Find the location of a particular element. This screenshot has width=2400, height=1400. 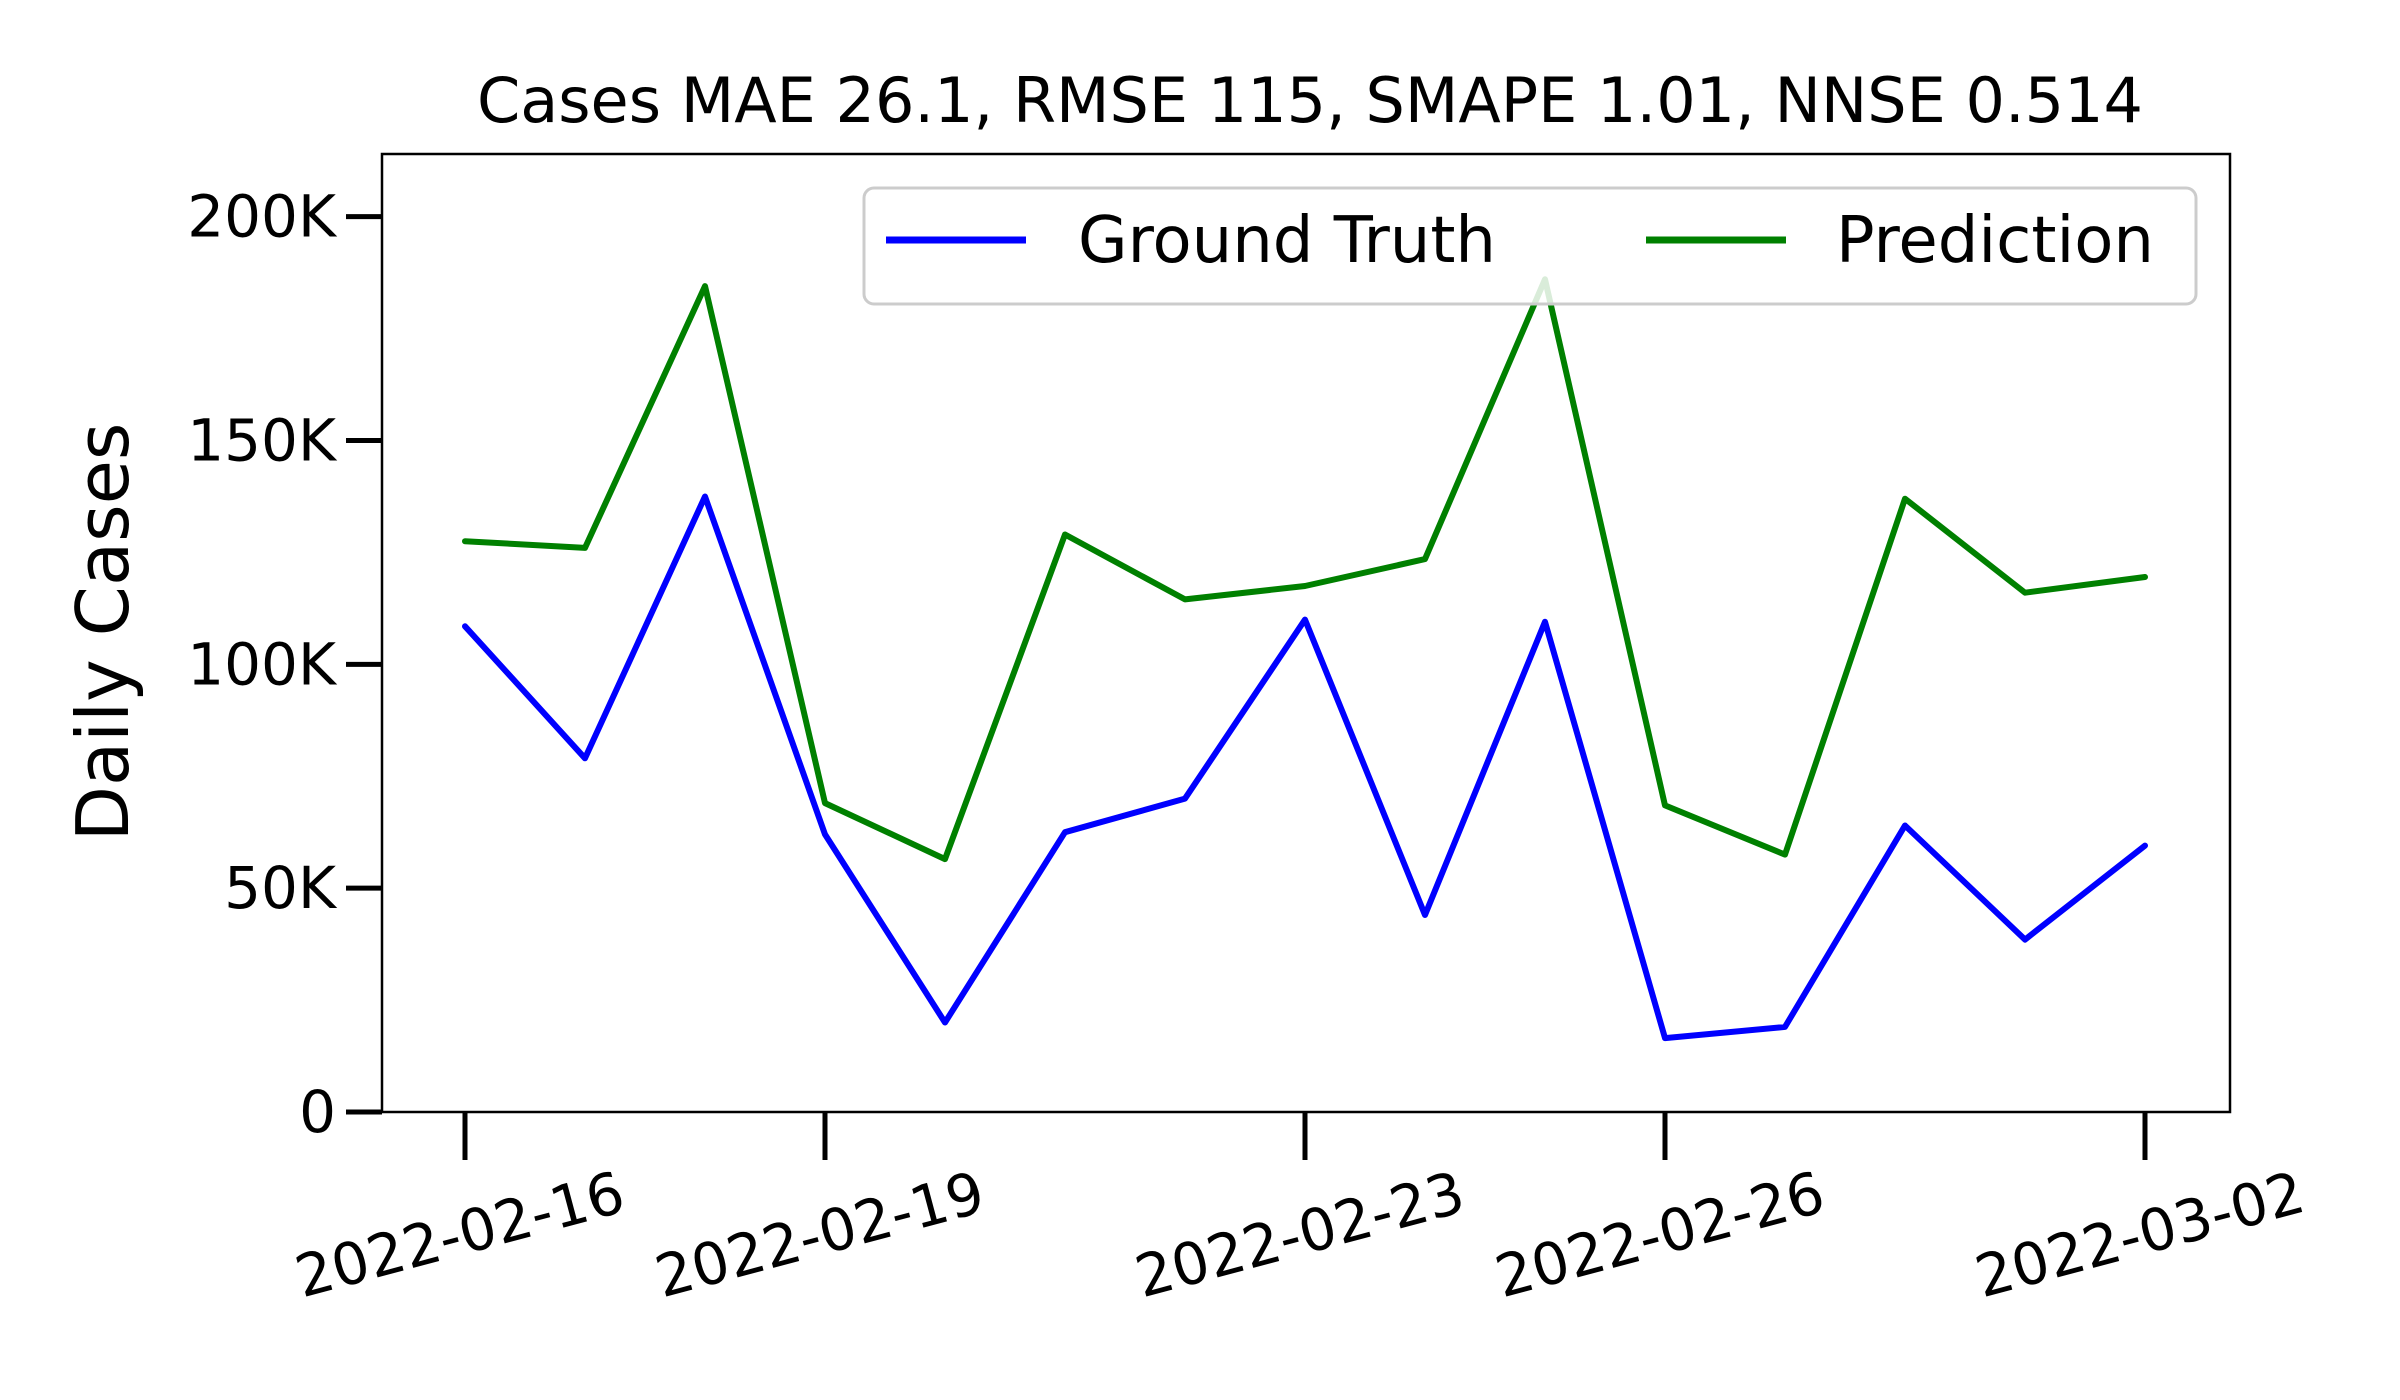

y-tick-label: 50K is located at coordinates (281, 888).